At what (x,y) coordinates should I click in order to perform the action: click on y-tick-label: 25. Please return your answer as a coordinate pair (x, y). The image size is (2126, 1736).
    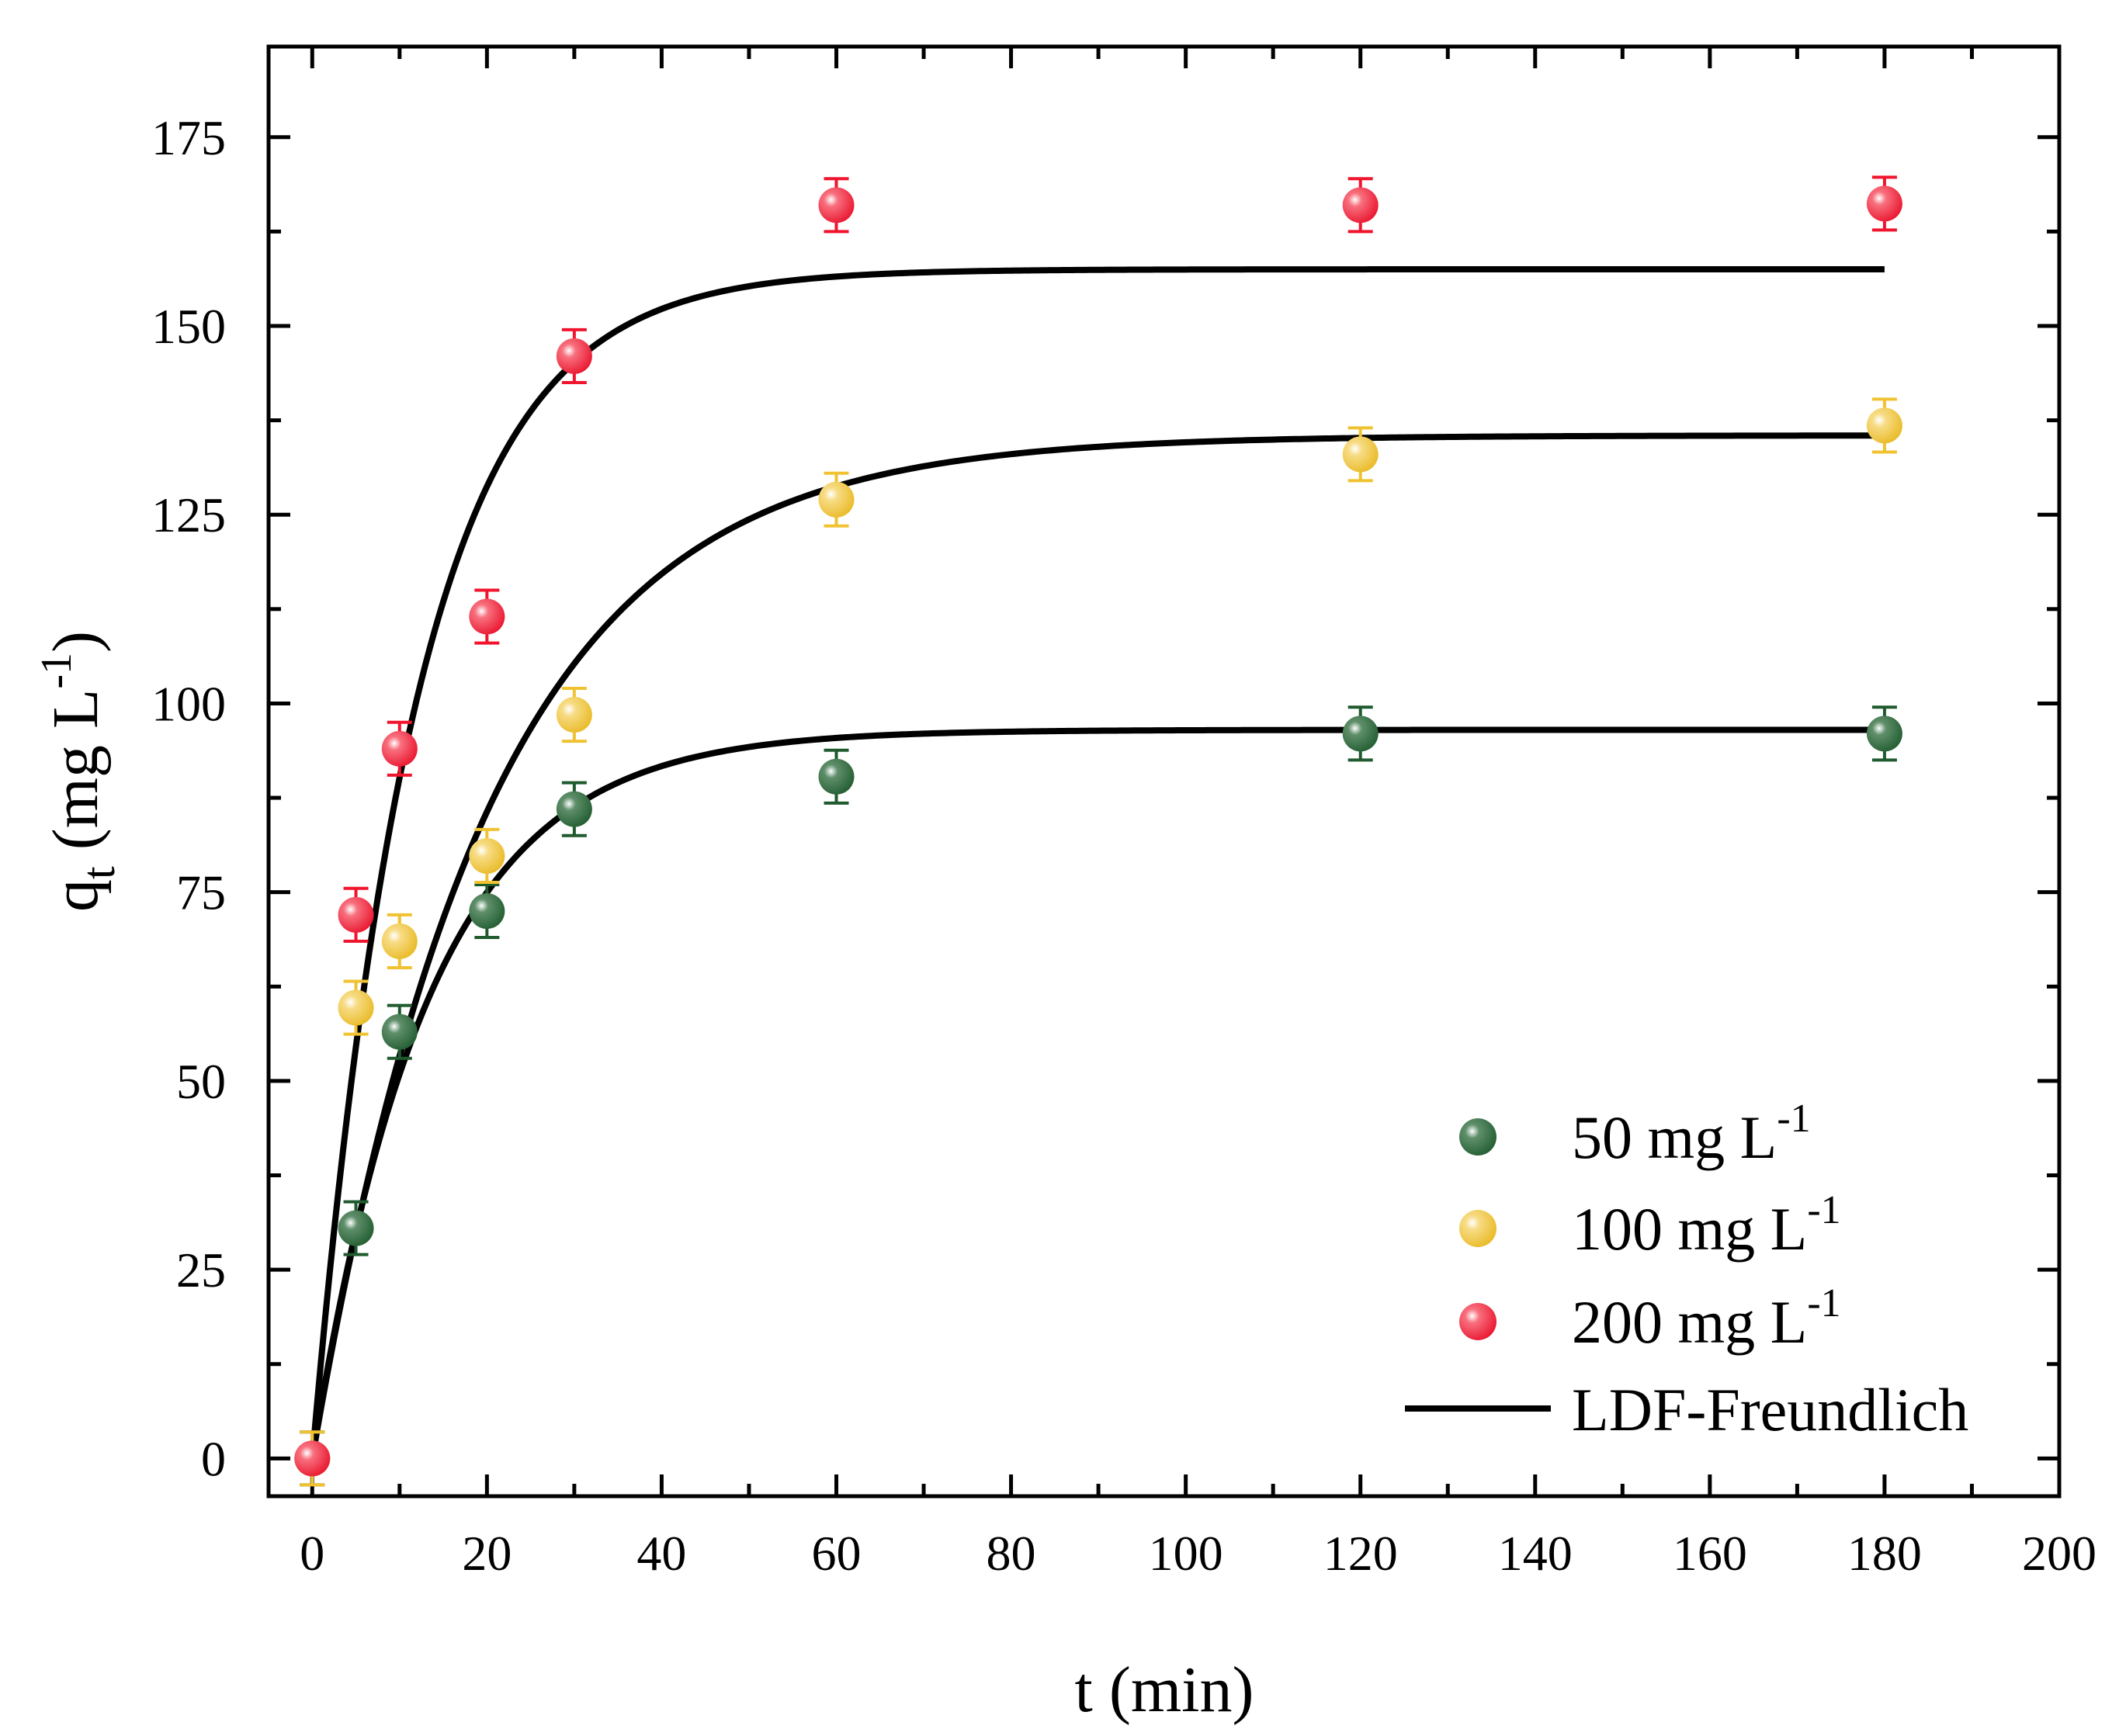
    Looking at the image, I should click on (201, 1270).